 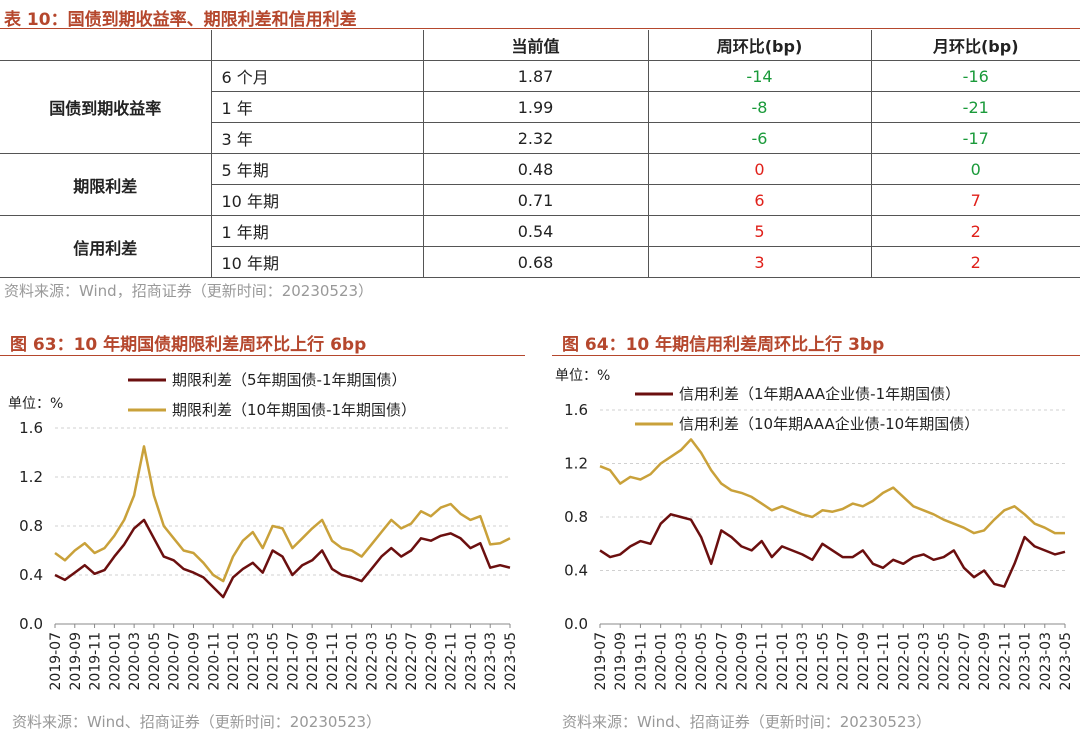 I want to click on table-row: 国债到期收益率 6 个月 1.87 -14 -16, so click(x=540, y=107).